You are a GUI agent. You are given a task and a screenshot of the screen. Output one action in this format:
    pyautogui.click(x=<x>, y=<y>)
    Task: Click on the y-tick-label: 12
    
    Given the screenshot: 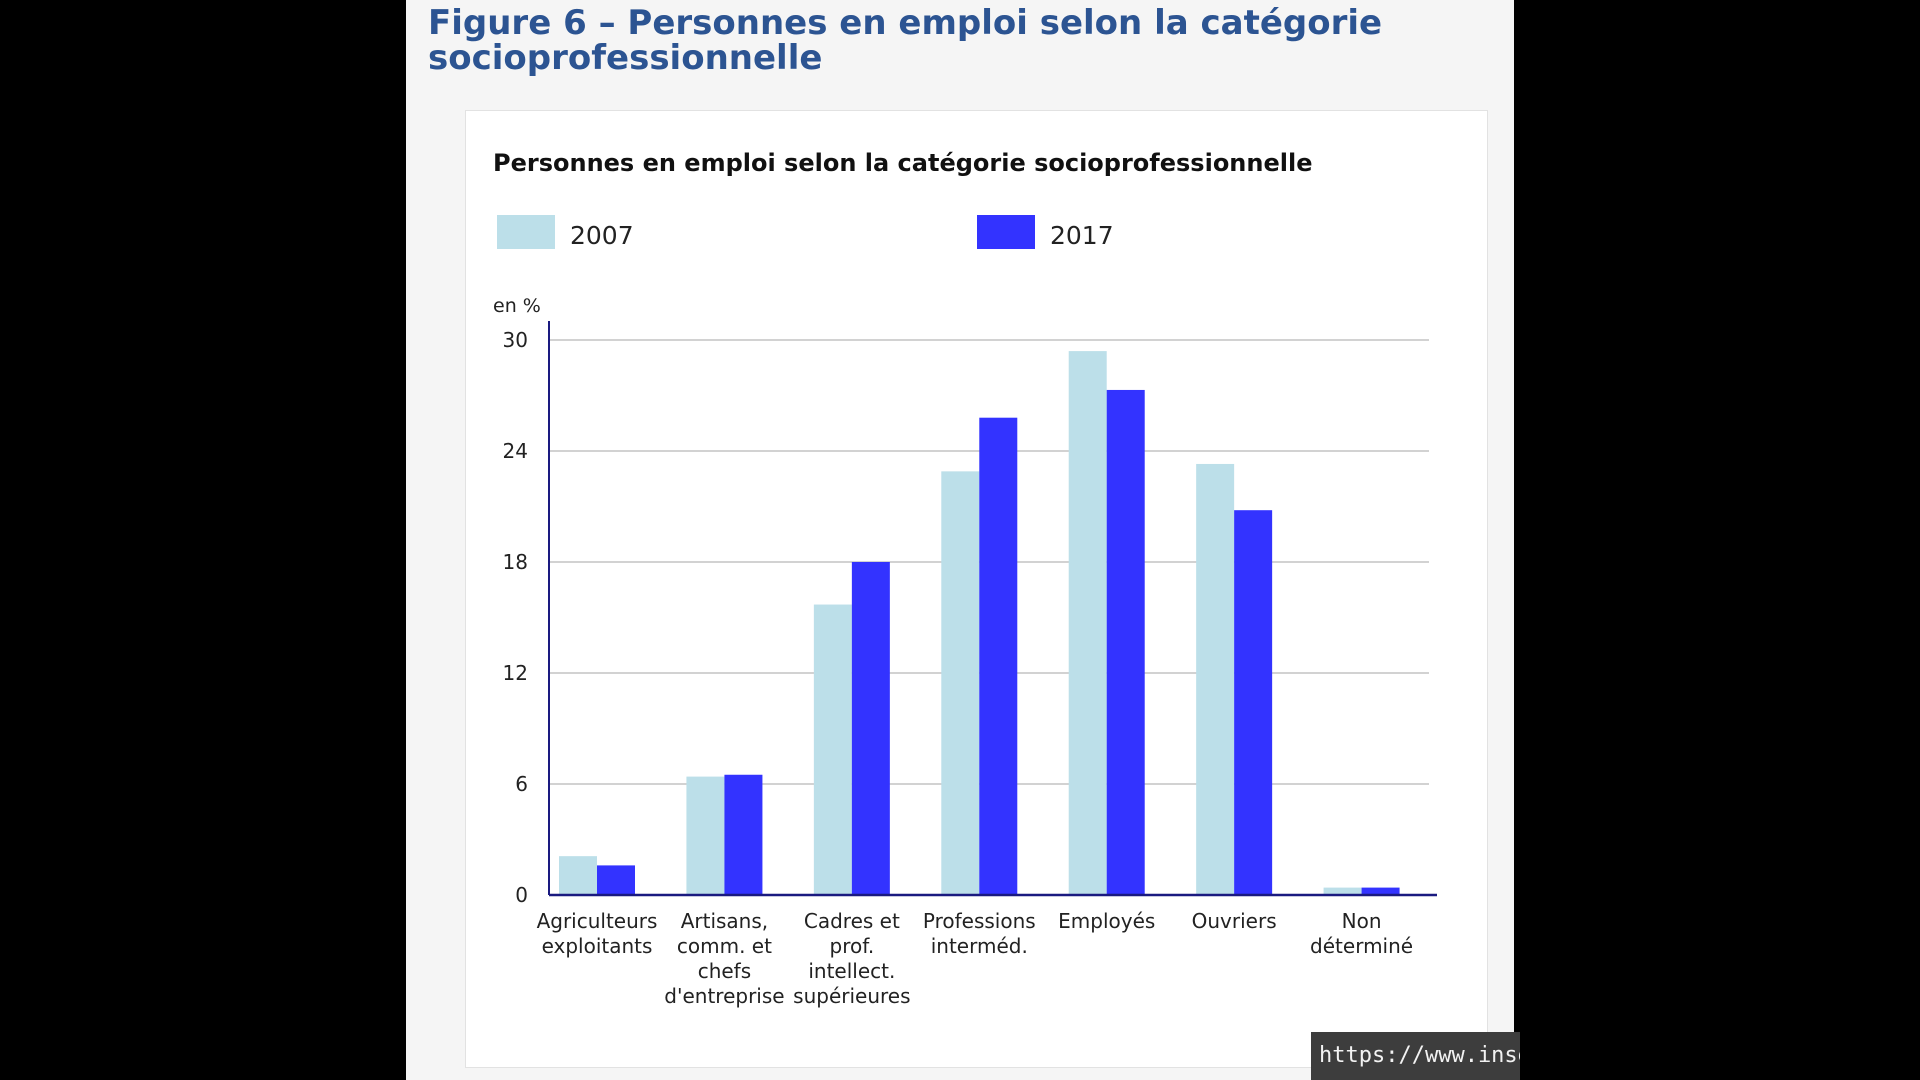 What is the action you would take?
    pyautogui.click(x=515, y=673)
    